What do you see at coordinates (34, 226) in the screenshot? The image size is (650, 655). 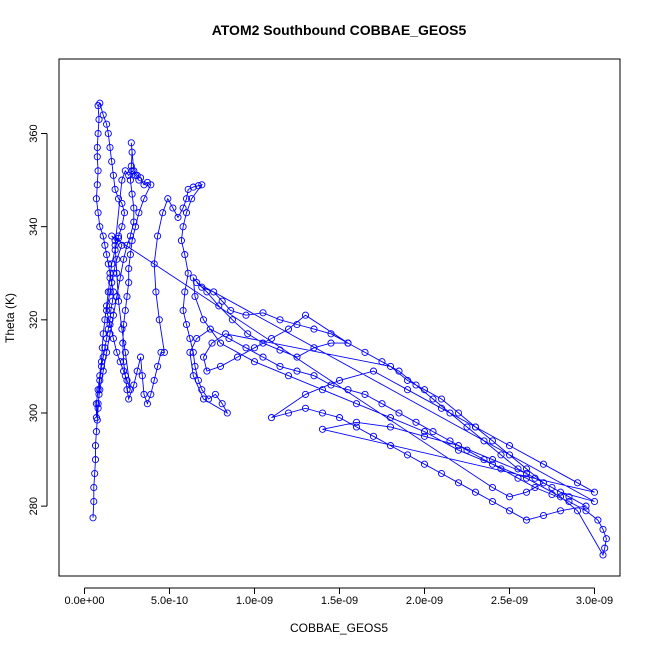 I see `y-tick-label: 340` at bounding box center [34, 226].